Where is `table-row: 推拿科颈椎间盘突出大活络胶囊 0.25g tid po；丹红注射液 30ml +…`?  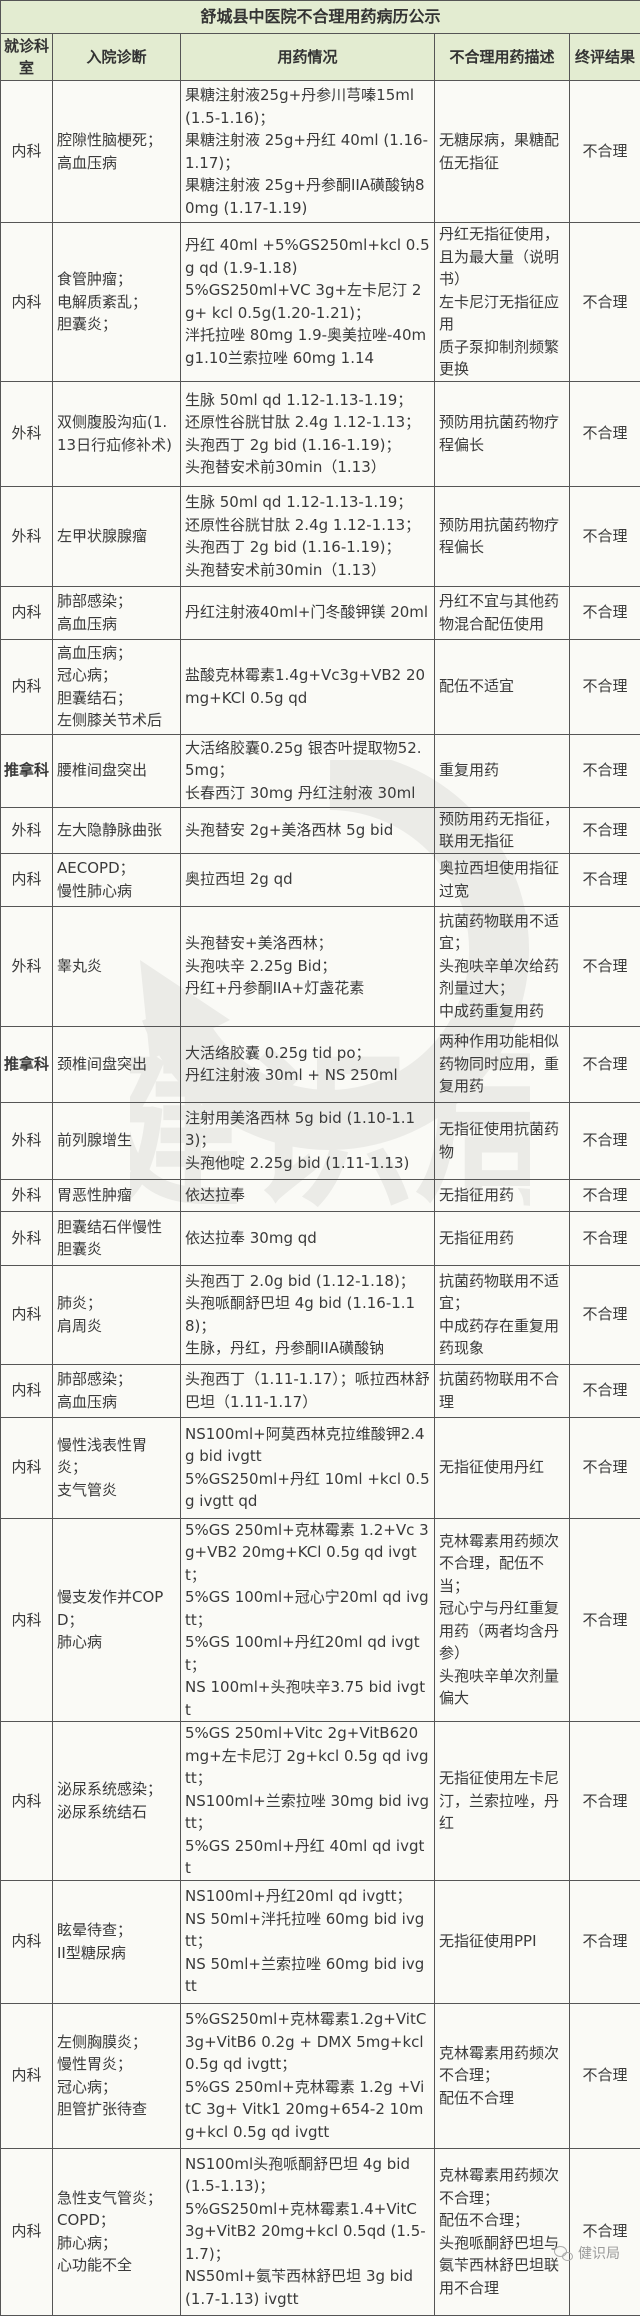 table-row: 推拿科颈椎间盘突出大活络胶囊 0.25g tid po；丹红注射液 30ml +… is located at coordinates (320, 1064).